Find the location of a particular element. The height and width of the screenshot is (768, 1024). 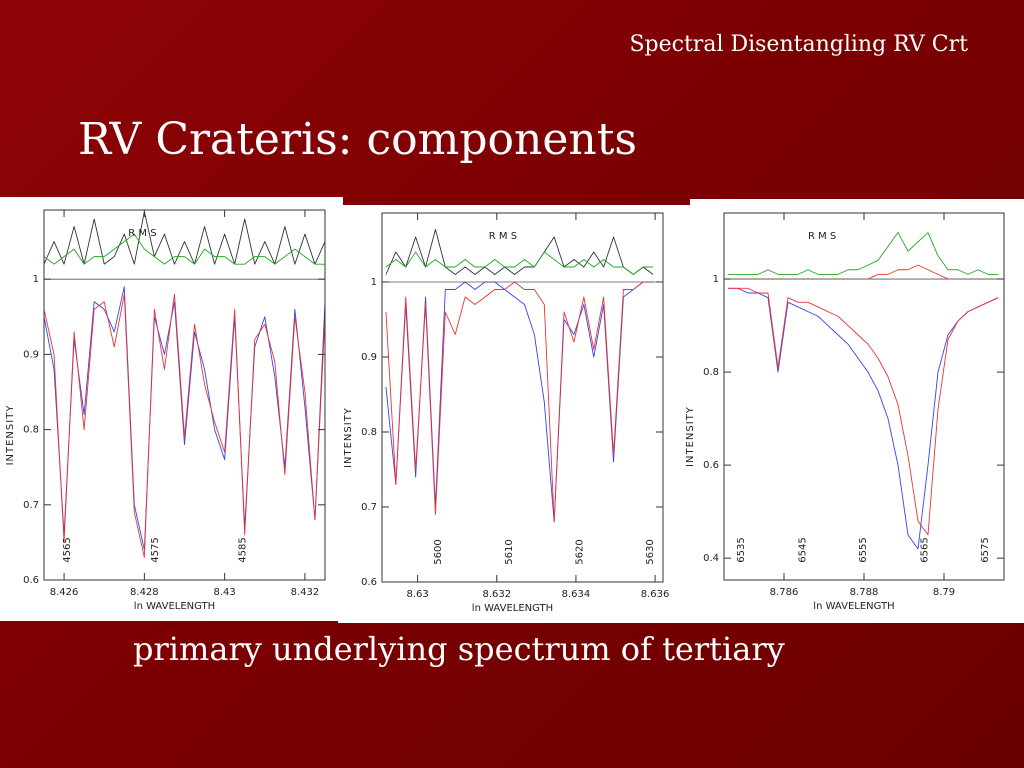

x-tick-label: 8.79 is located at coordinates (944, 592).